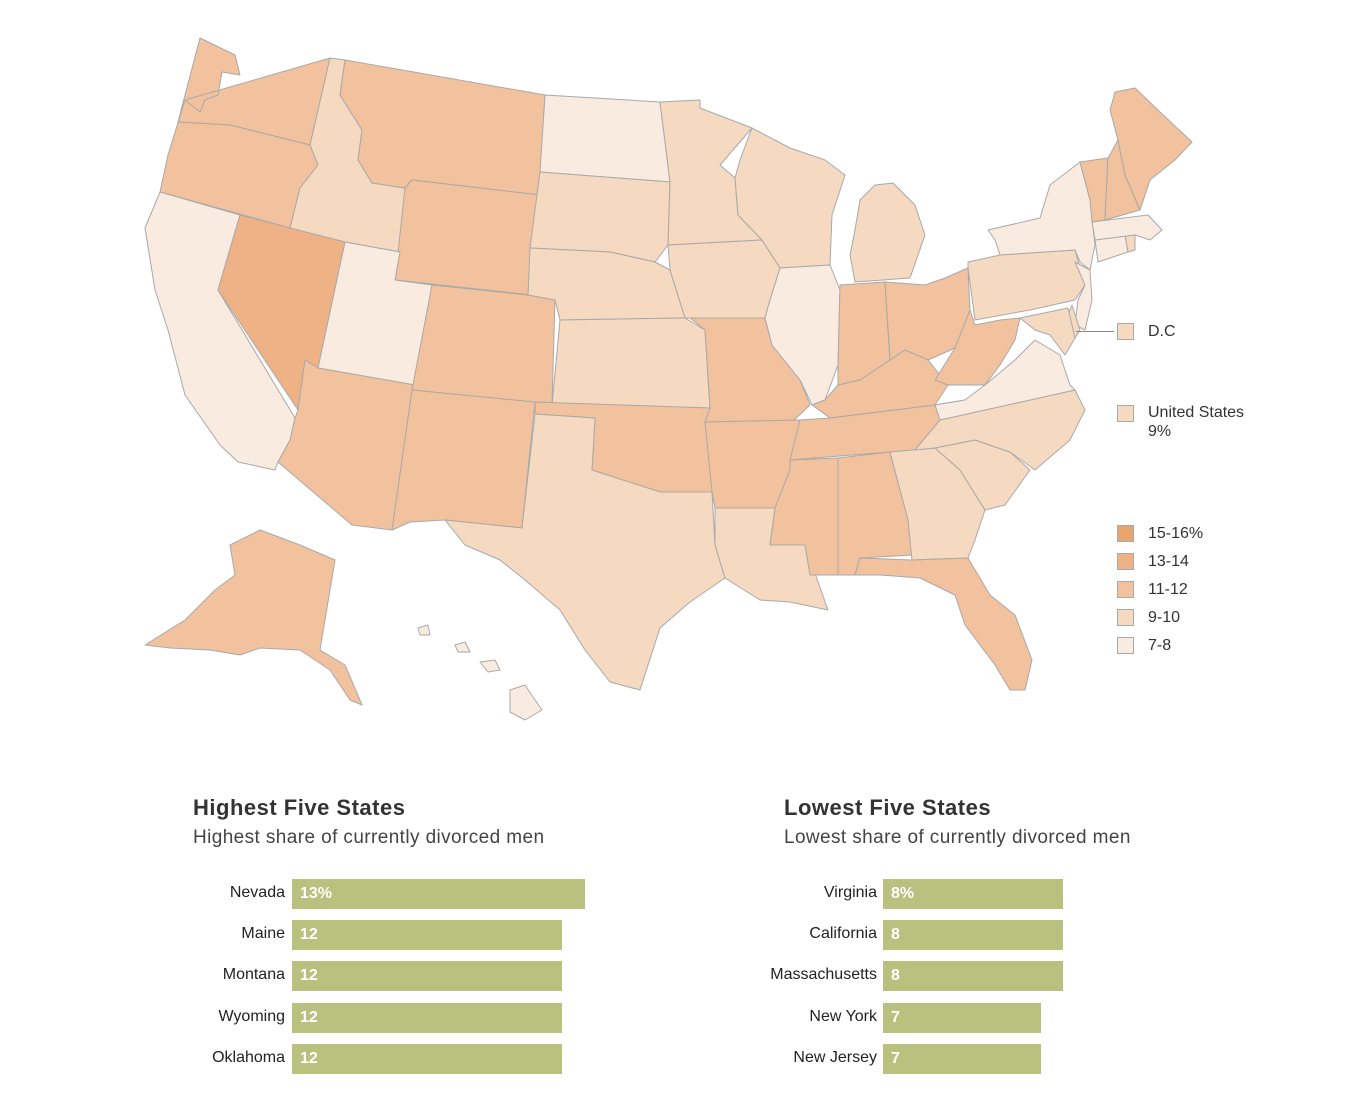 The image size is (1370, 1106). What do you see at coordinates (600, 217) in the screenshot?
I see `state-south-dakota` at bounding box center [600, 217].